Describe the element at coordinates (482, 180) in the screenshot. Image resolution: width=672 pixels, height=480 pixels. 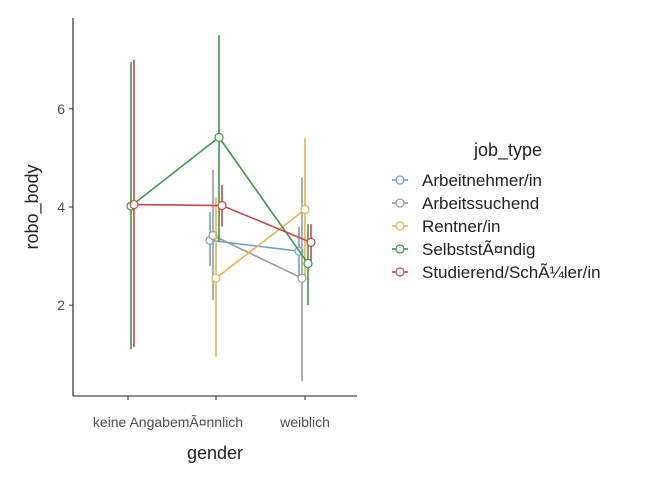
I see `legend-label: Arbeitnehmer/in` at that location.